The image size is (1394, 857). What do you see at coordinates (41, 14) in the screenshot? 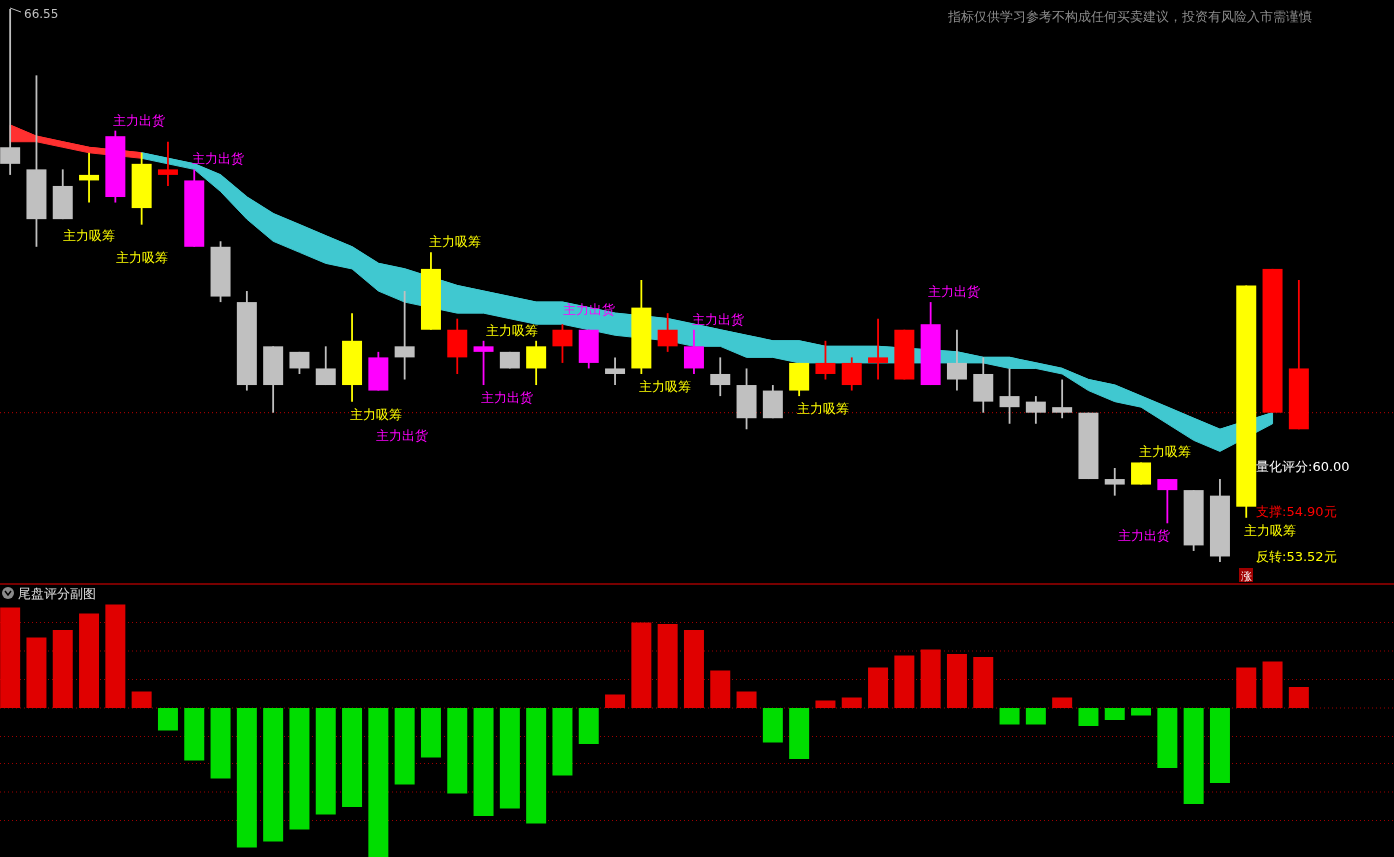
I see `annotation: 66.55` at bounding box center [41, 14].